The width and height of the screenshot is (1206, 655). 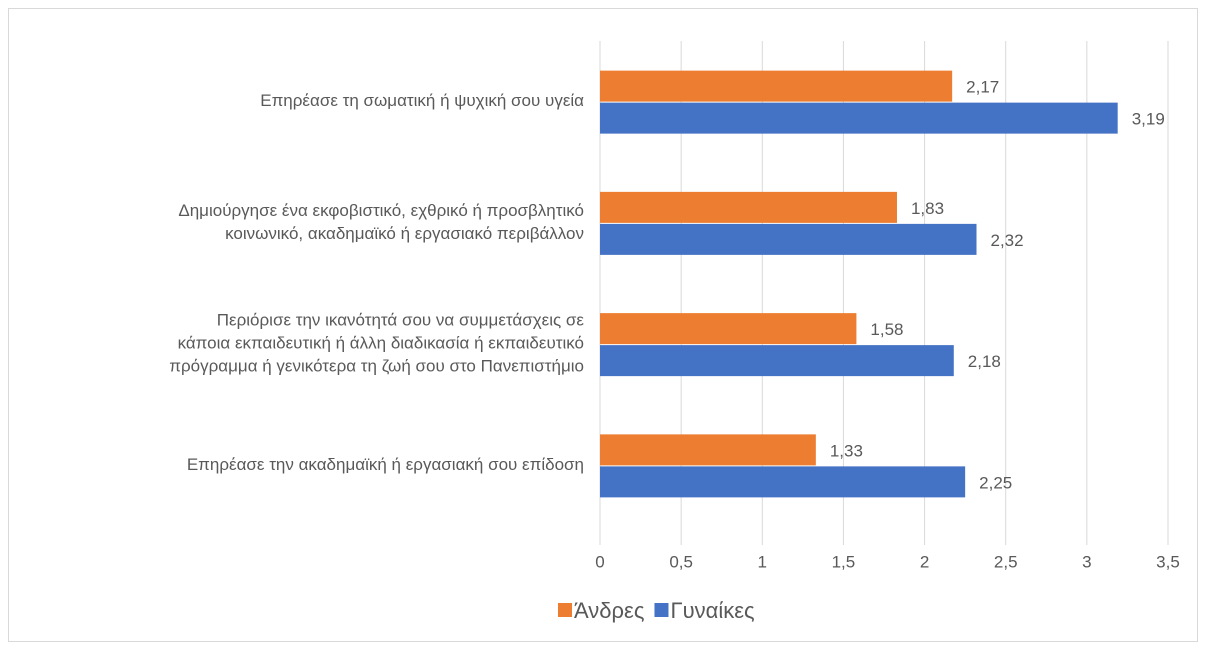 What do you see at coordinates (924, 561) in the screenshot?
I see `x-tick-label: 2` at bounding box center [924, 561].